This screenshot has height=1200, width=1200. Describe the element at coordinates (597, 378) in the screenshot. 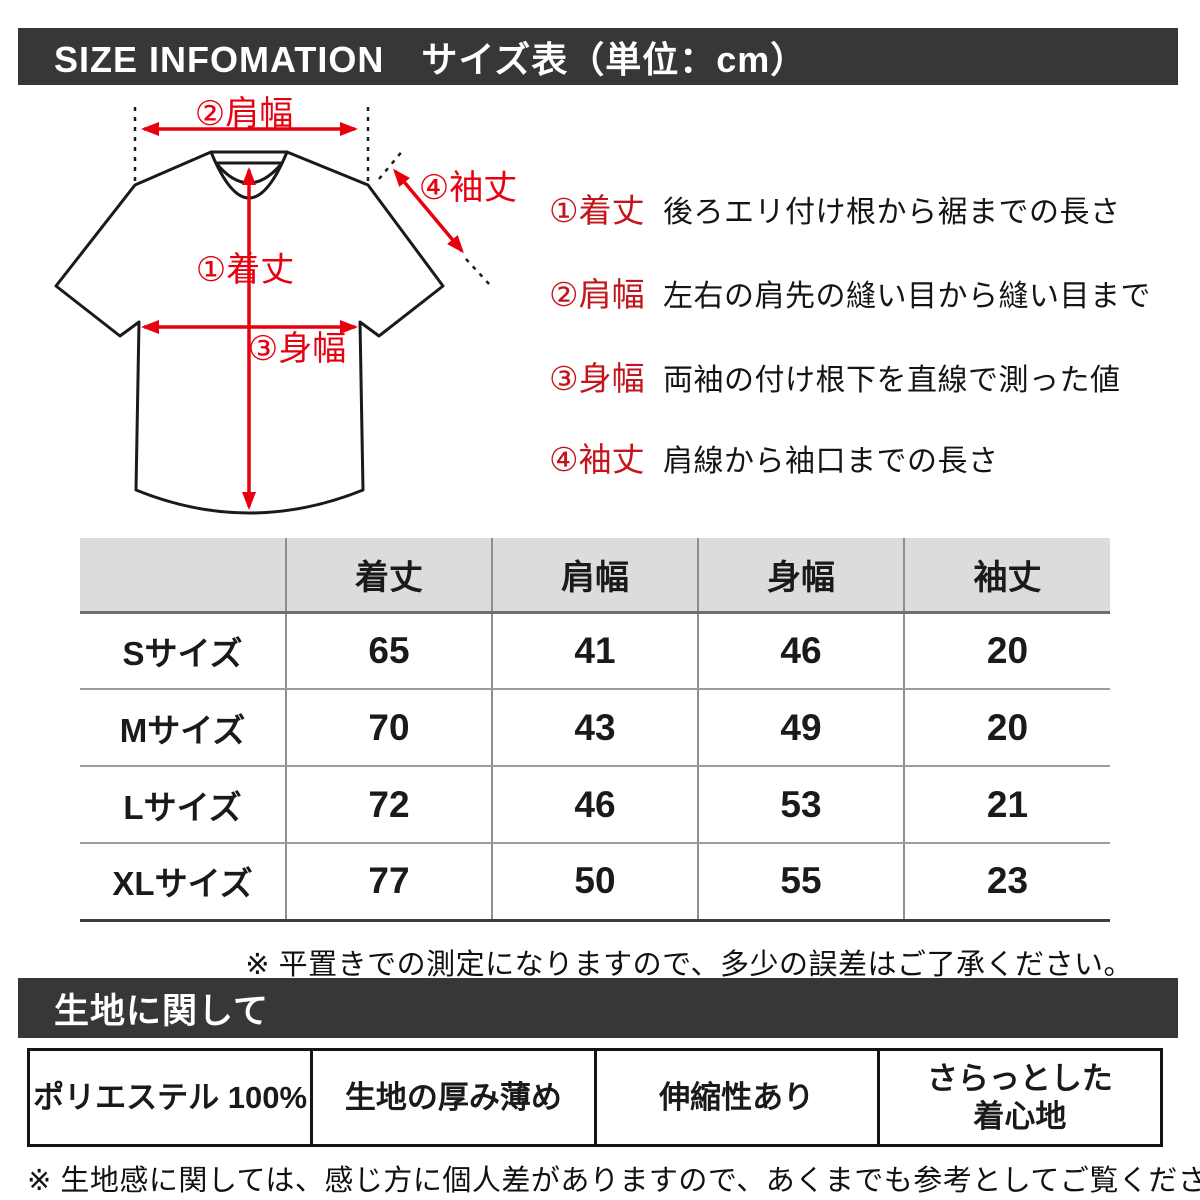

I see `legend-term-width: ③身幅` at that location.